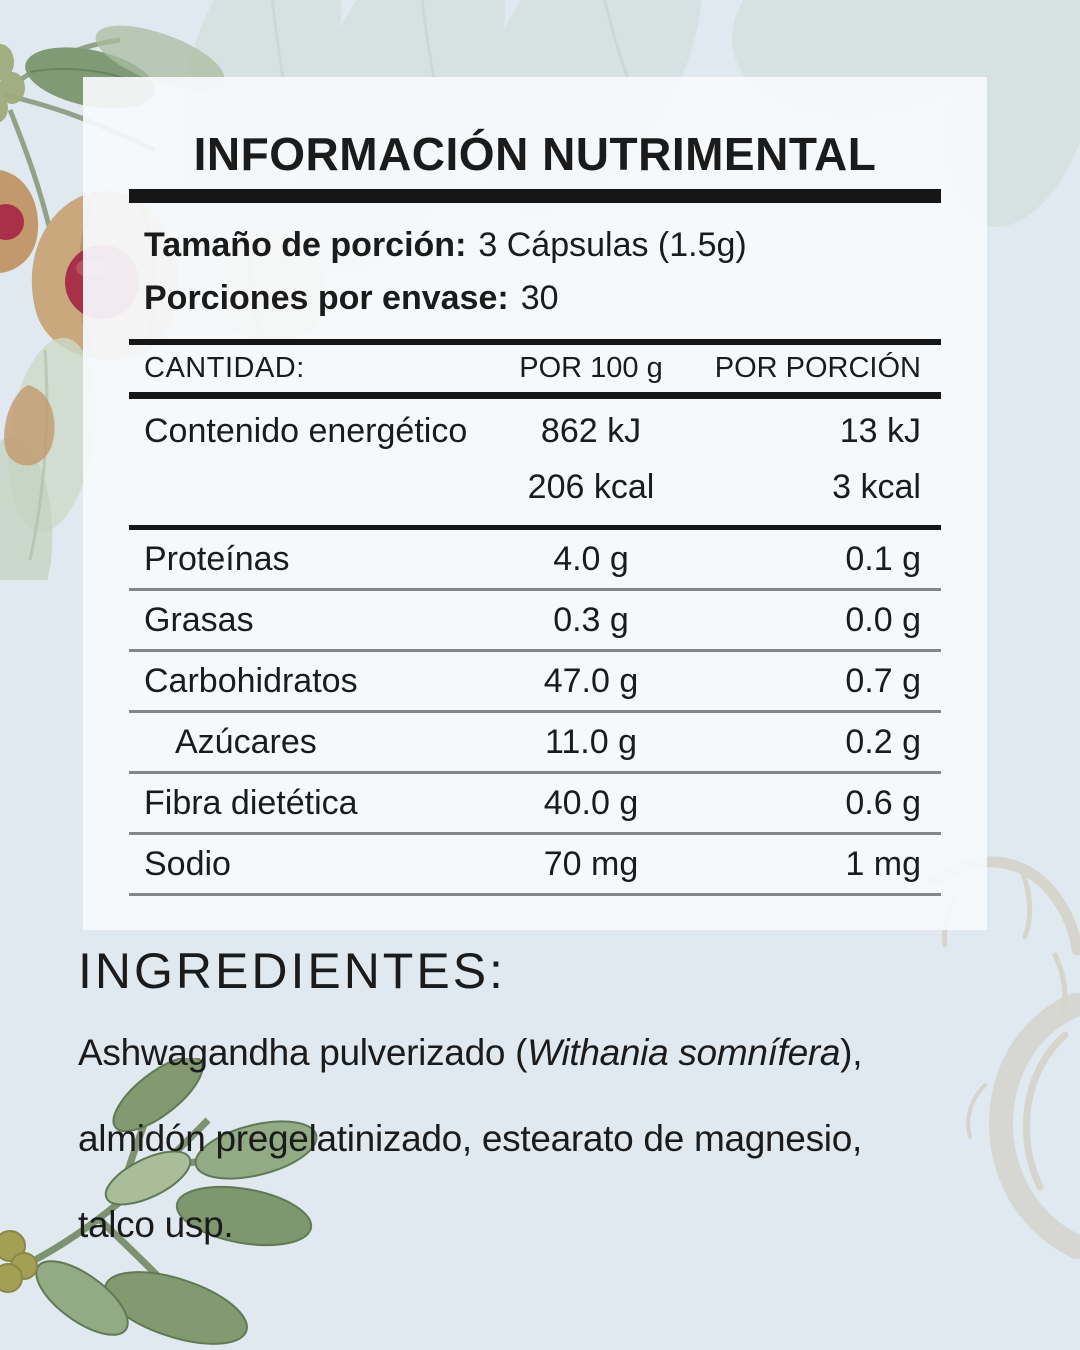 This screenshot has height=1350, width=1080. I want to click on table-bottom-rule, so click(535, 894).